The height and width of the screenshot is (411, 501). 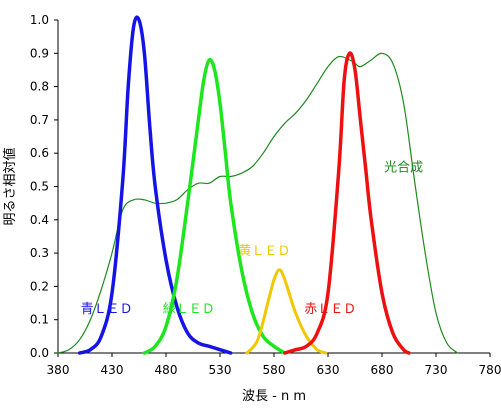 What do you see at coordinates (220, 370) in the screenshot?
I see `x-tick-label: 530` at bounding box center [220, 370].